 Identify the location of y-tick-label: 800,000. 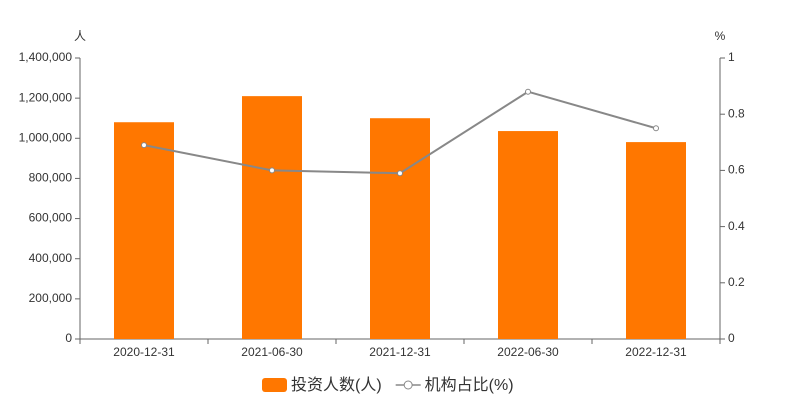
(51, 178).